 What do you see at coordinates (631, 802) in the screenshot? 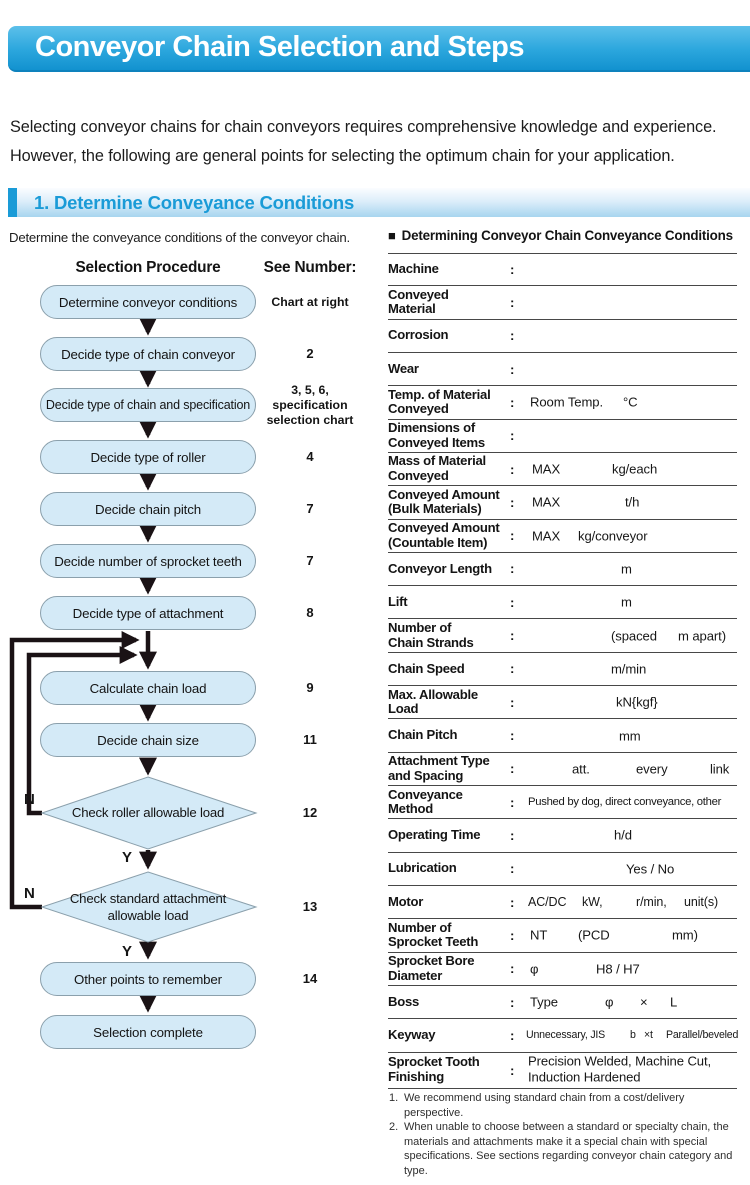
I see `row-value: Pushed by dog, direct conveyance, other` at bounding box center [631, 802].